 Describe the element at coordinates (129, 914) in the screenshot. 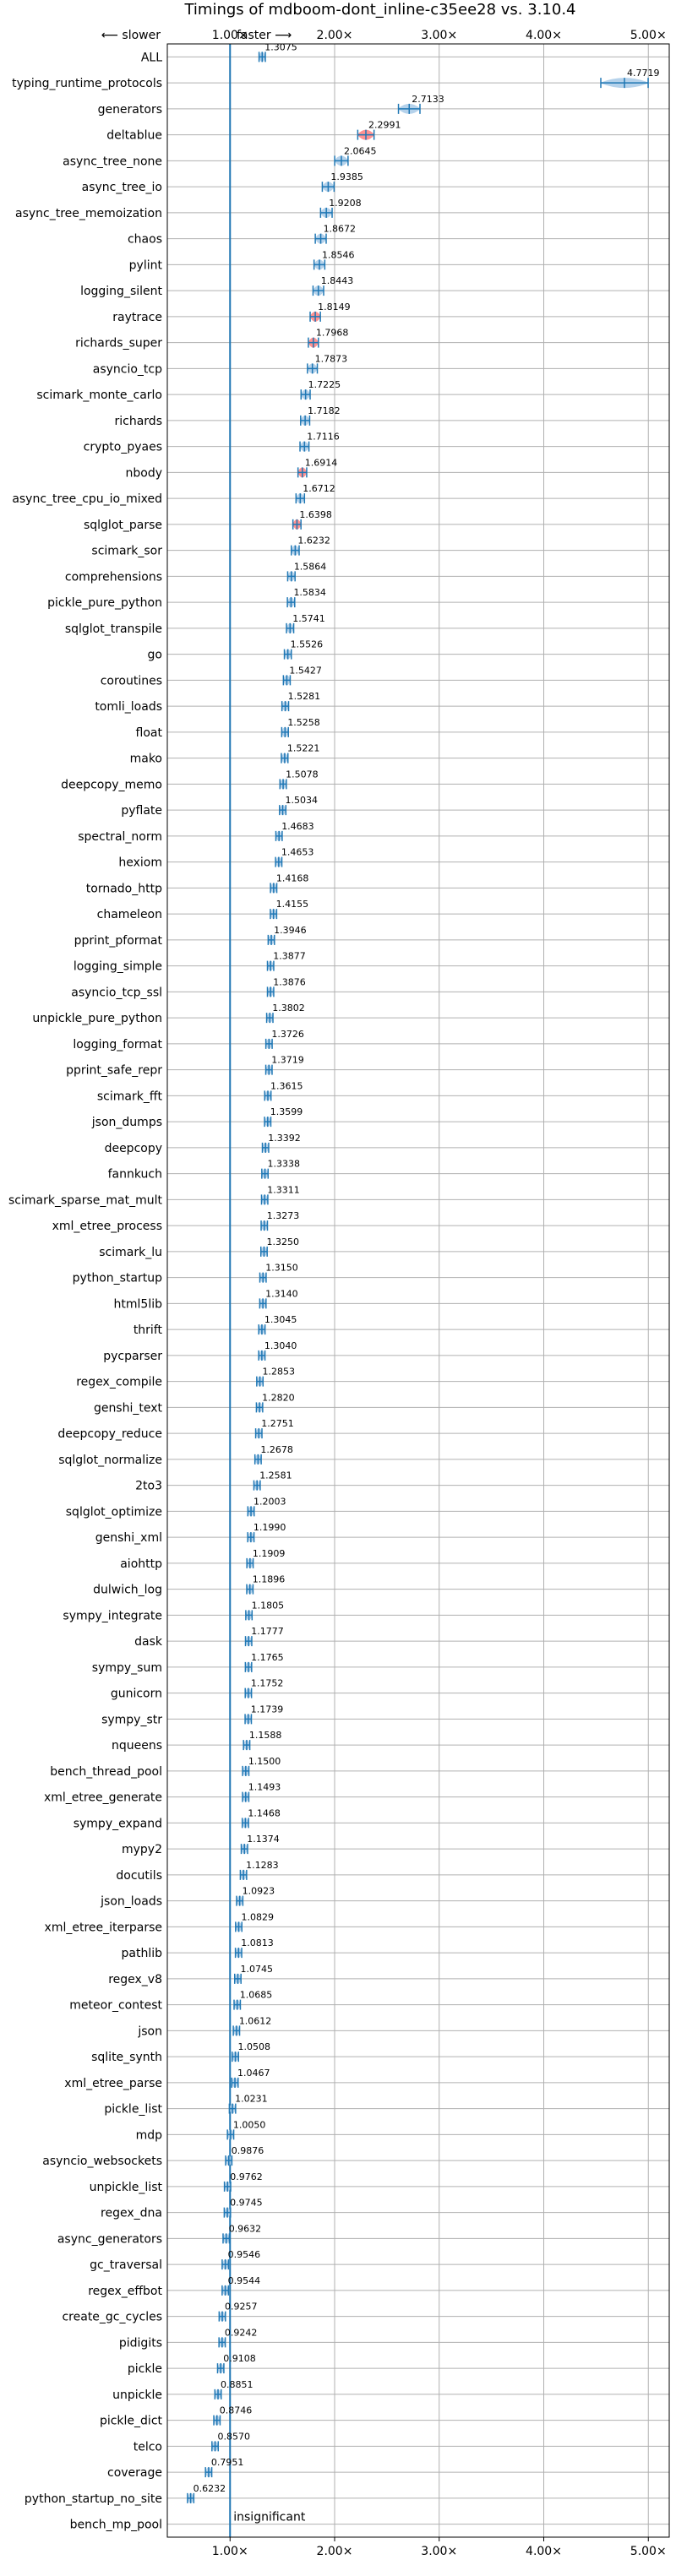

I see `benchmark-name: chameleon` at that location.